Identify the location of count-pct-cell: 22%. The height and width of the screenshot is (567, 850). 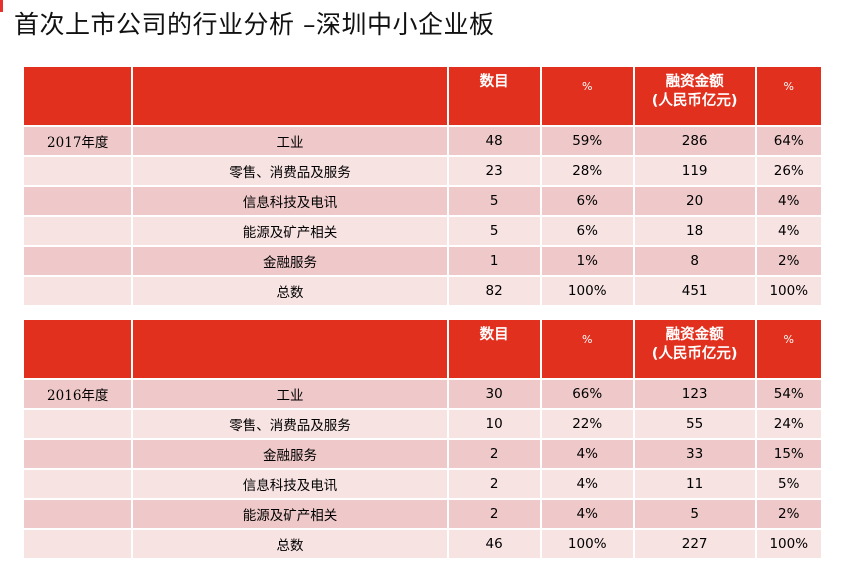
(587, 424).